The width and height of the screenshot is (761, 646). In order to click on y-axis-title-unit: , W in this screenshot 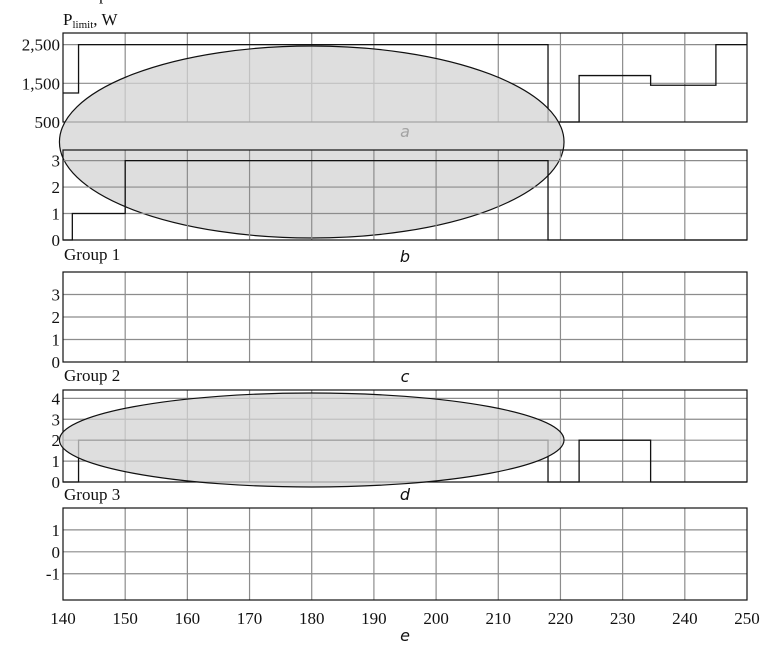, I will do `click(105, 19)`.